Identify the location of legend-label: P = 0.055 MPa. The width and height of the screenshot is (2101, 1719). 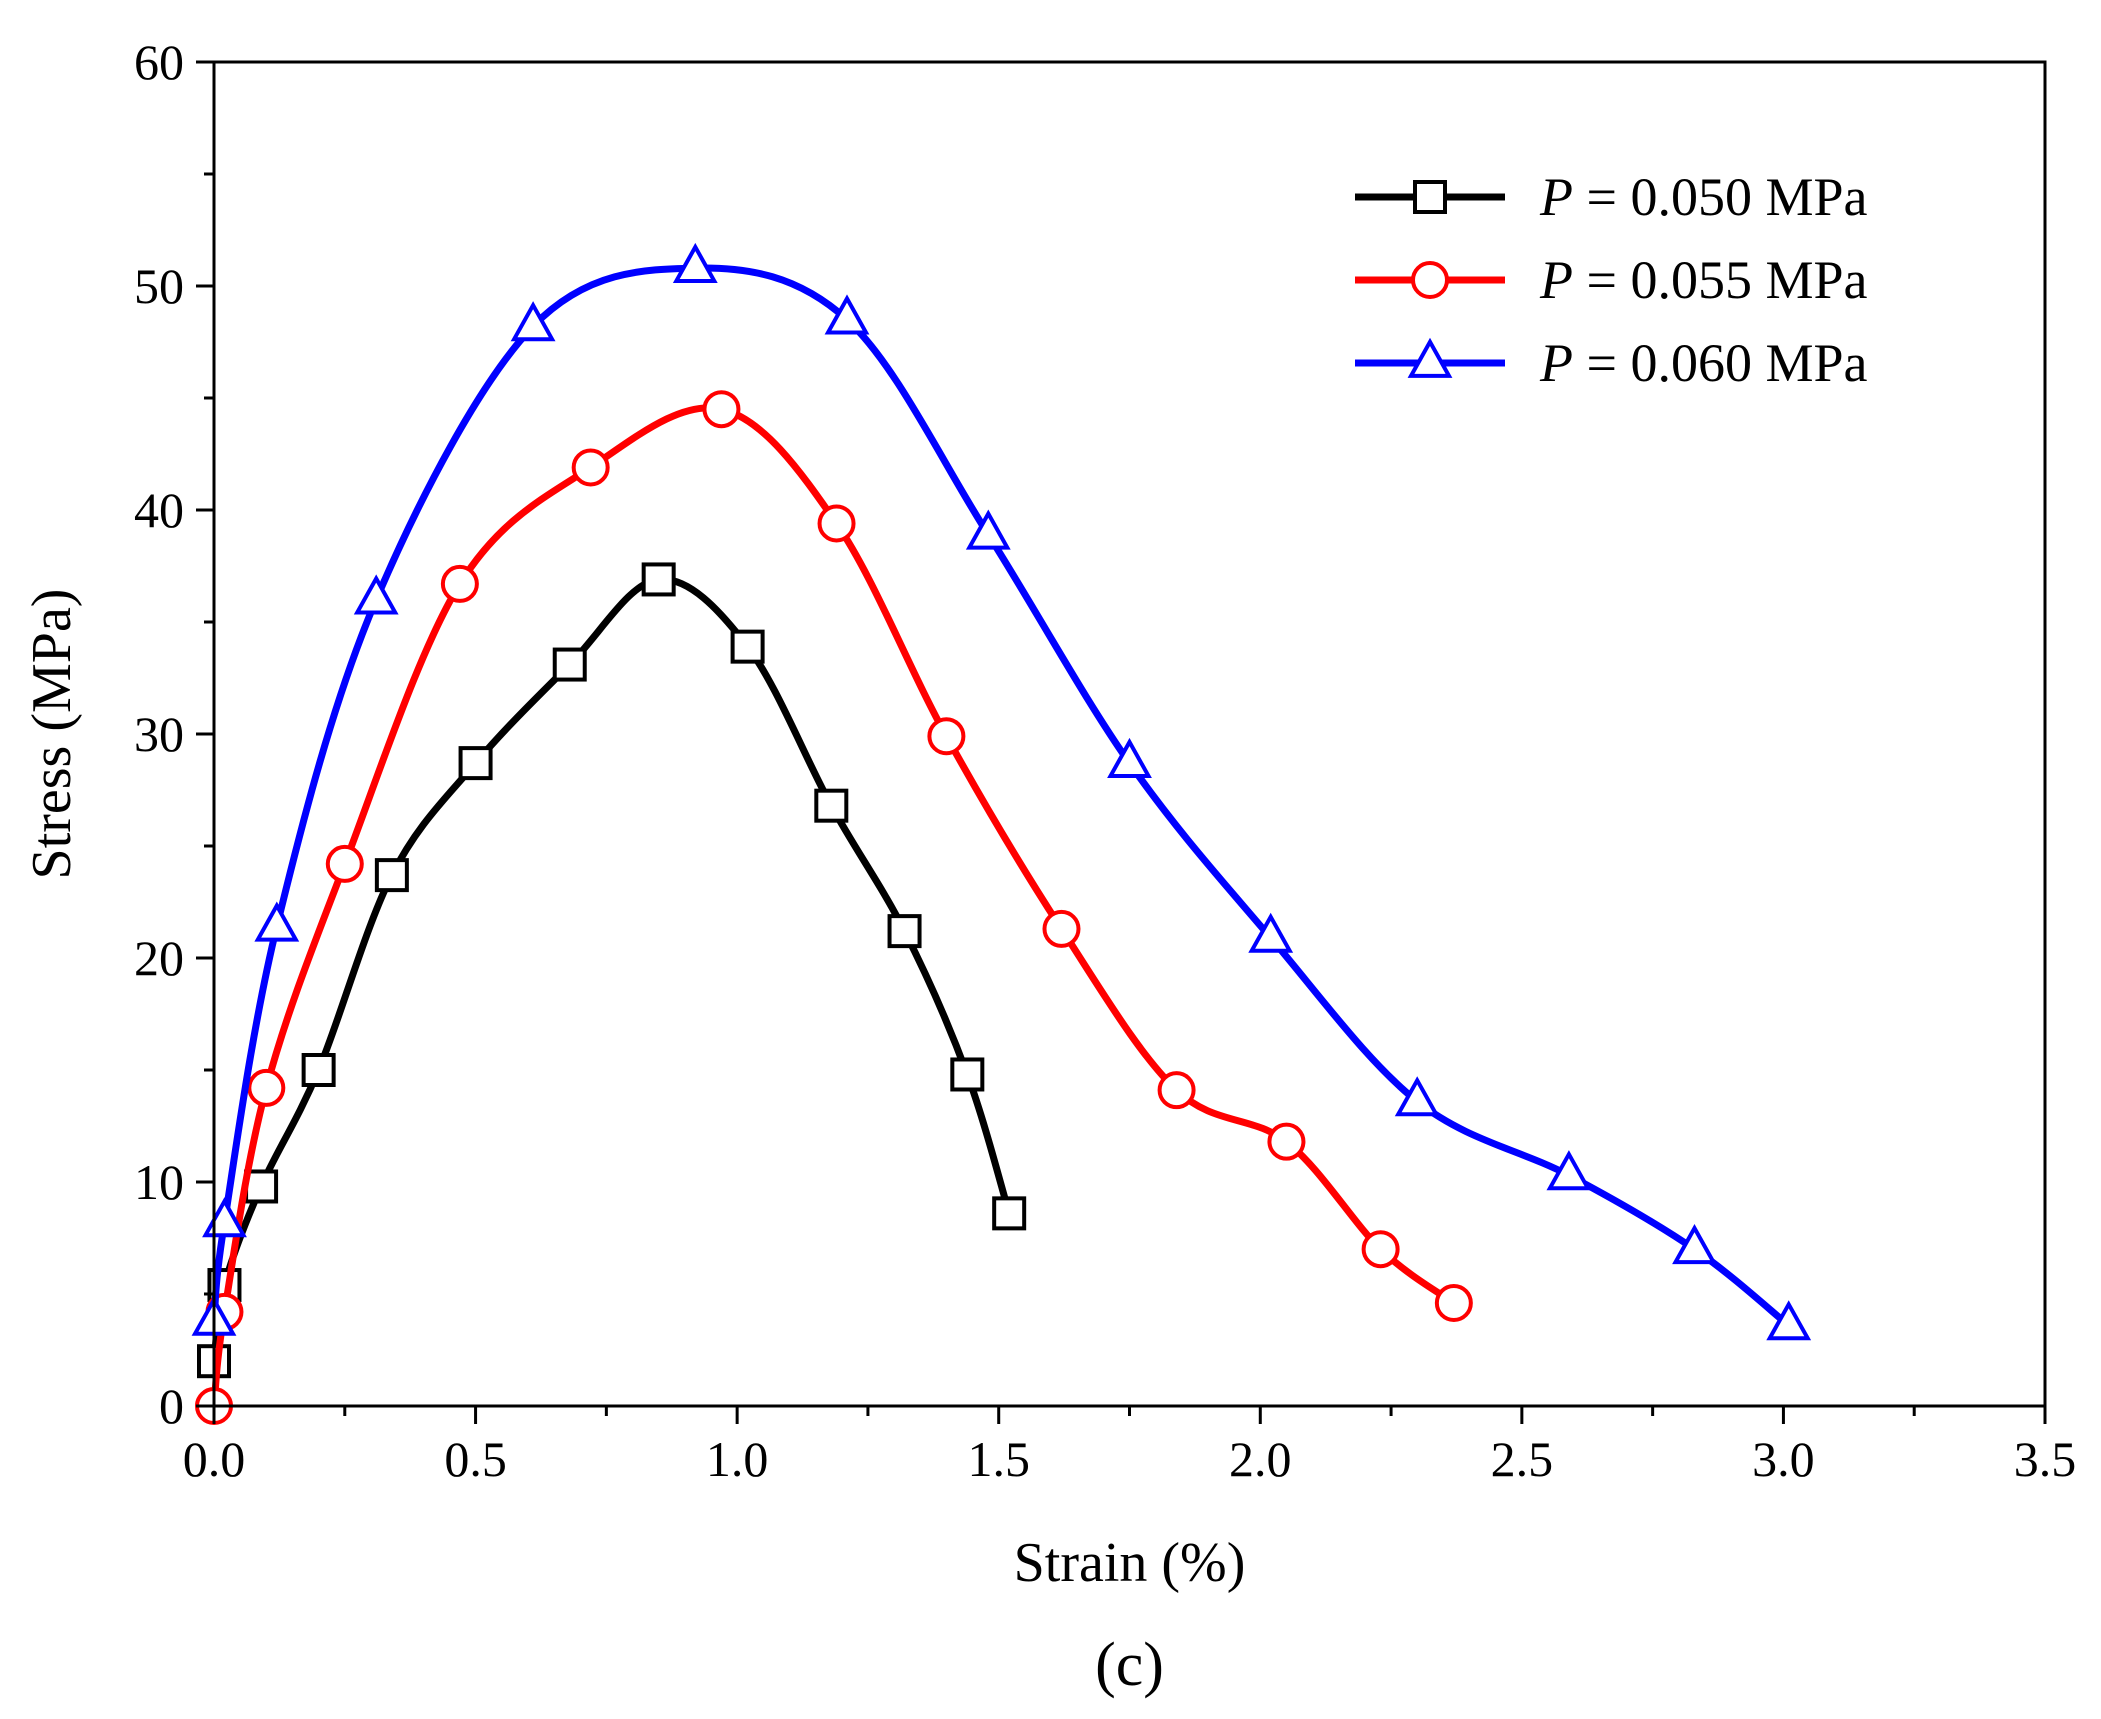
(1703, 280).